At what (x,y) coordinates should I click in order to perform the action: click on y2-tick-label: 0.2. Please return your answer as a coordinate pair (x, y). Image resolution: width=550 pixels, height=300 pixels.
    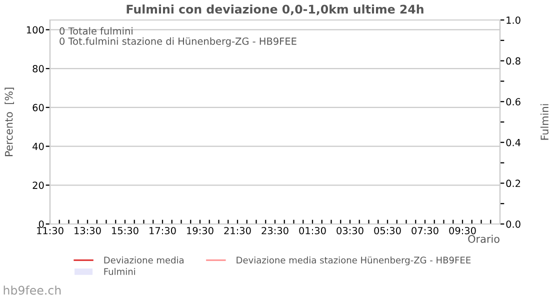
    Looking at the image, I should click on (513, 184).